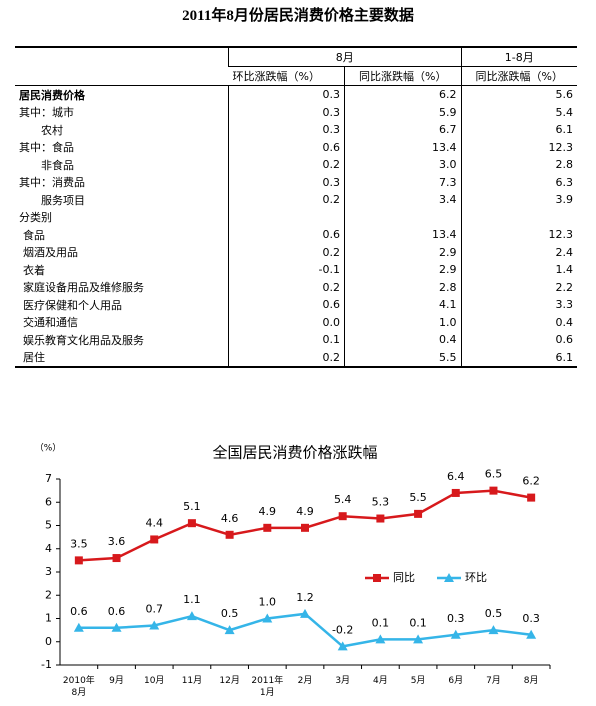 This screenshot has height=706, width=596. I want to click on table-row: 服务项目 0.2 3.4 3.9, so click(296, 200).